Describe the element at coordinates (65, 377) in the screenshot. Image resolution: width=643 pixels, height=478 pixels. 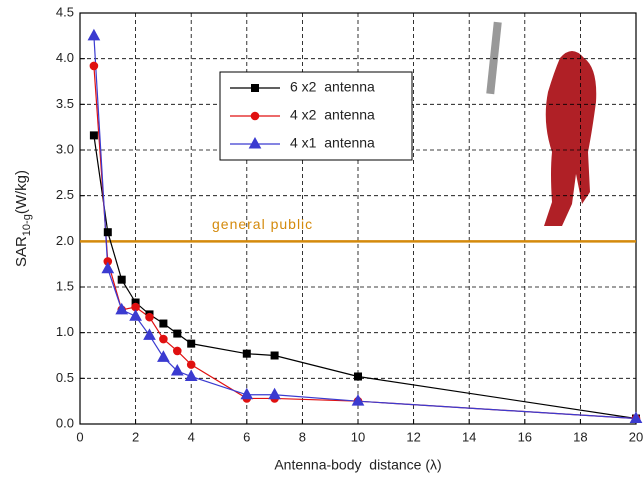
I see `y-tick-label: 0.5` at that location.